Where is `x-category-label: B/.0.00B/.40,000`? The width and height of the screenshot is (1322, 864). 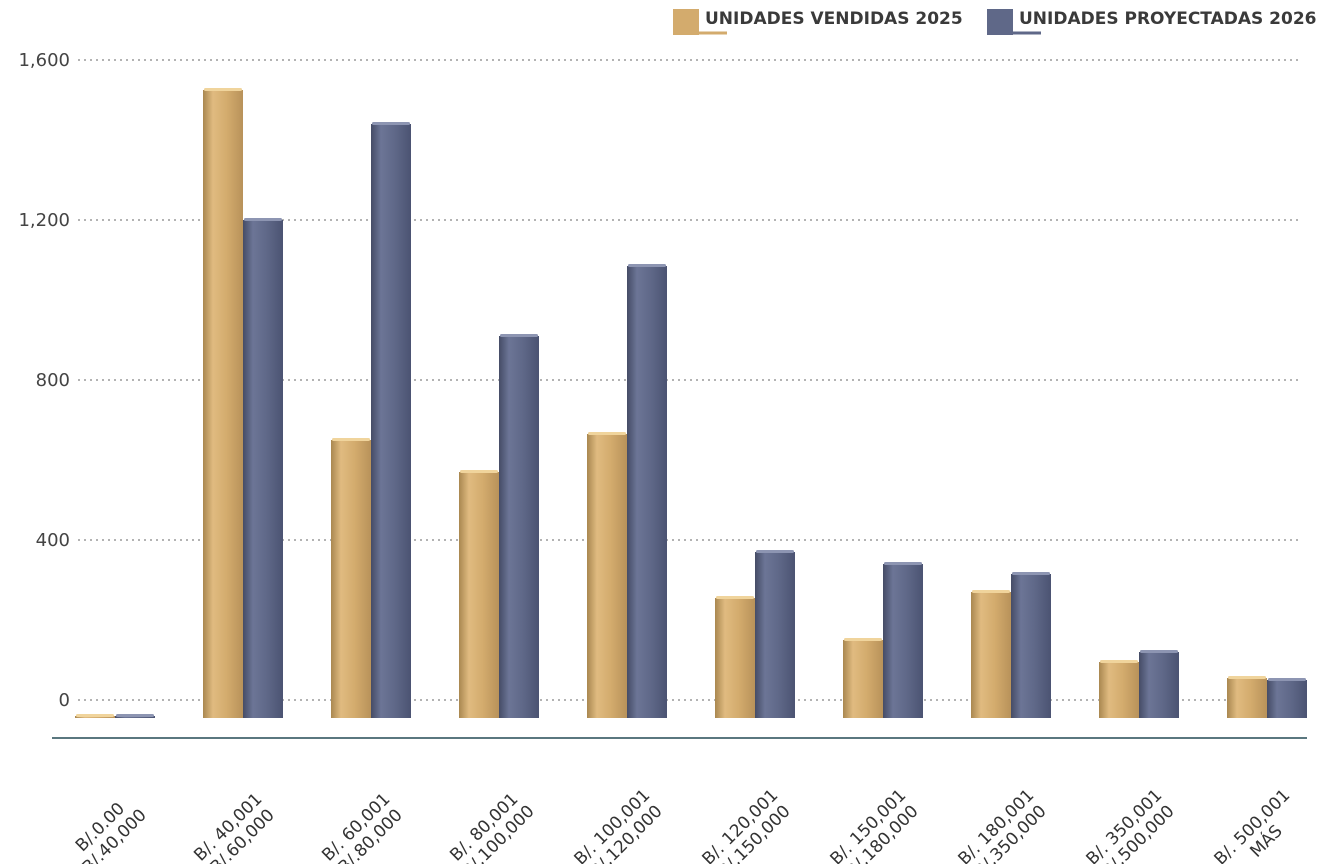
x-category-label: B/.0.00B/.40,000 is located at coordinates (111, 831).